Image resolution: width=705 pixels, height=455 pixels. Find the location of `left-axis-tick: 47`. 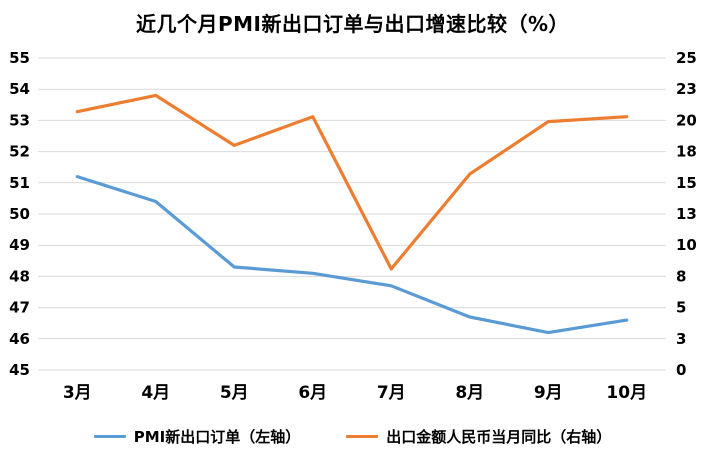

left-axis-tick: 47 is located at coordinates (19, 308).